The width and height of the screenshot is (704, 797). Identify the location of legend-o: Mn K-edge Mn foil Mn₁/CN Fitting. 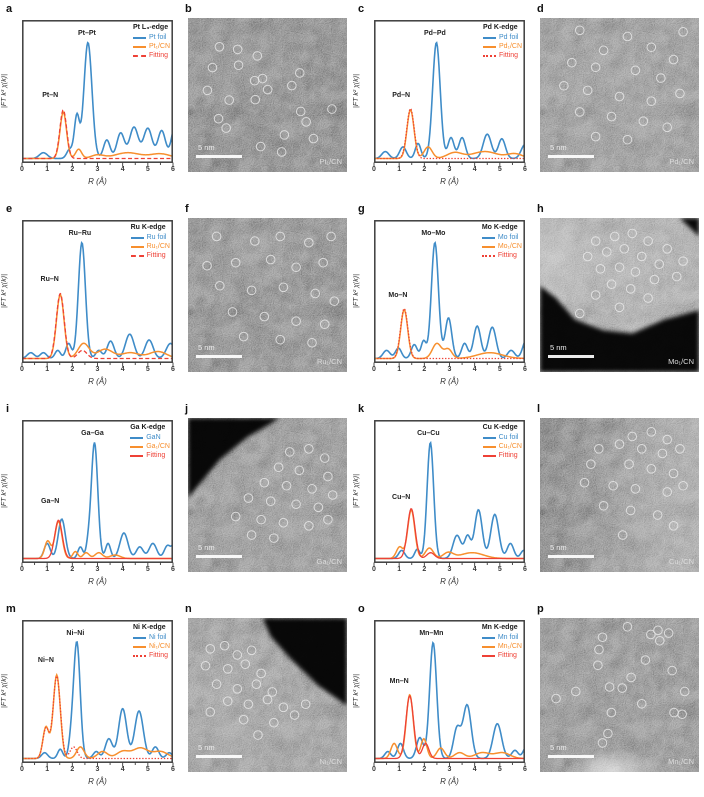
(501, 641).